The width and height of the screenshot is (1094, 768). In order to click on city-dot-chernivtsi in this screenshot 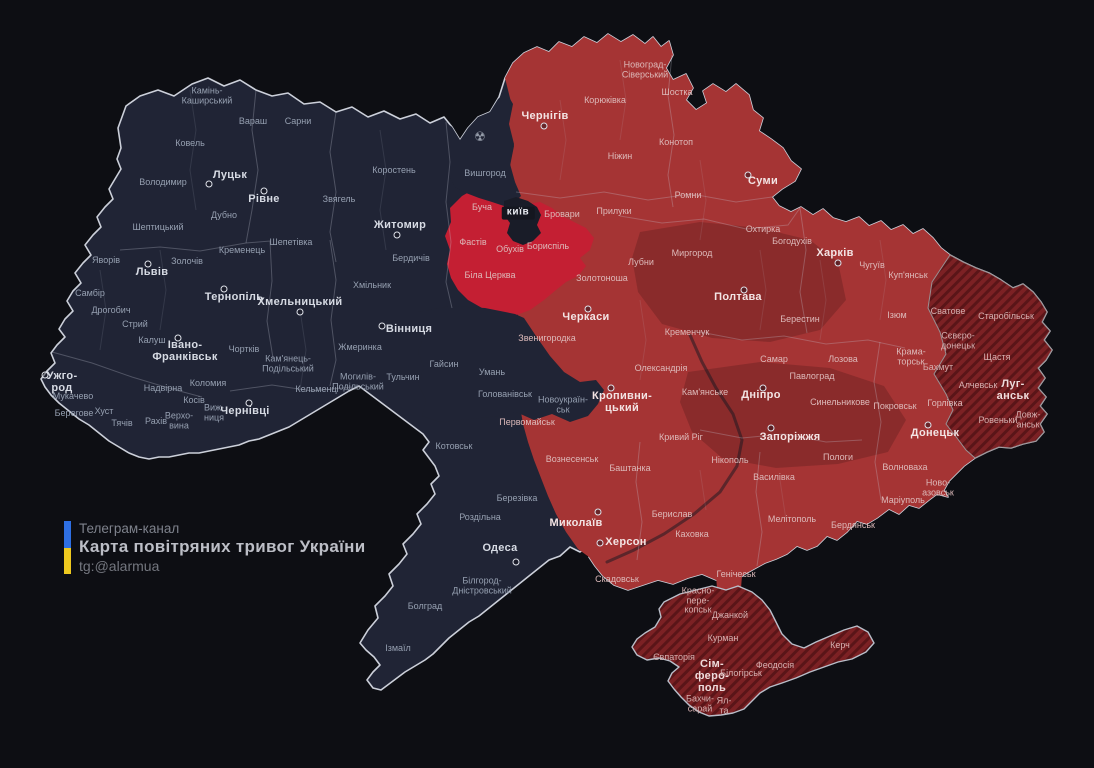, I will do `click(249, 403)`.